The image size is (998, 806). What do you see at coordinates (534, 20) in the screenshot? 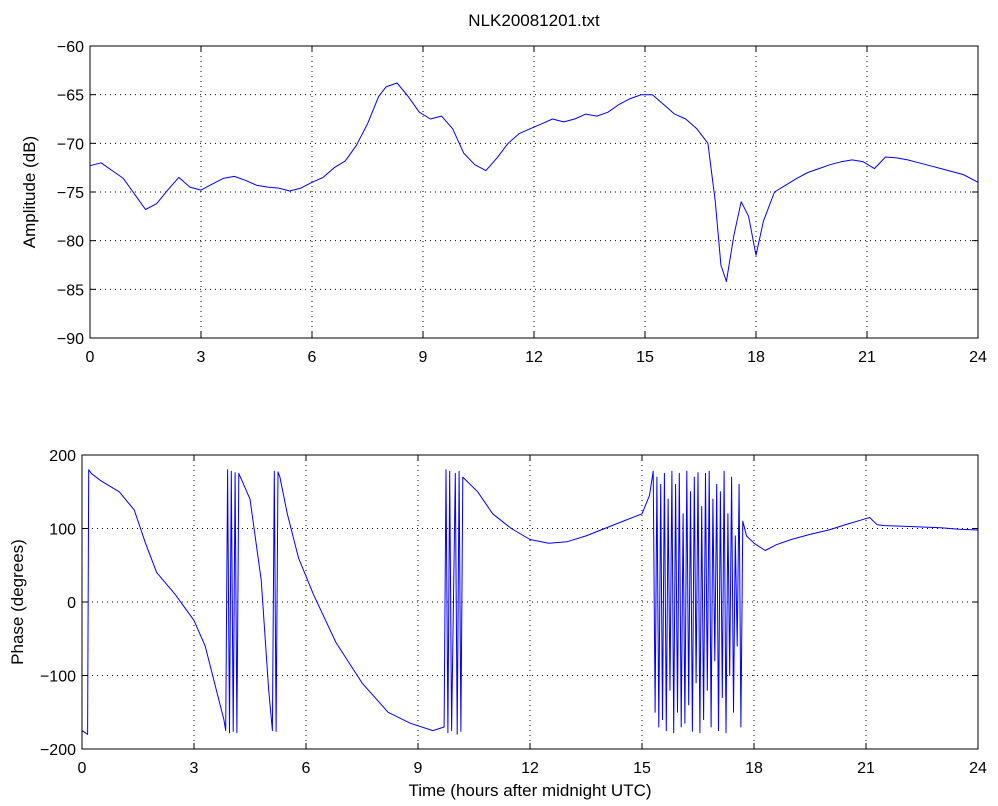
I see `chart-title: NLK20081201.txt` at bounding box center [534, 20].